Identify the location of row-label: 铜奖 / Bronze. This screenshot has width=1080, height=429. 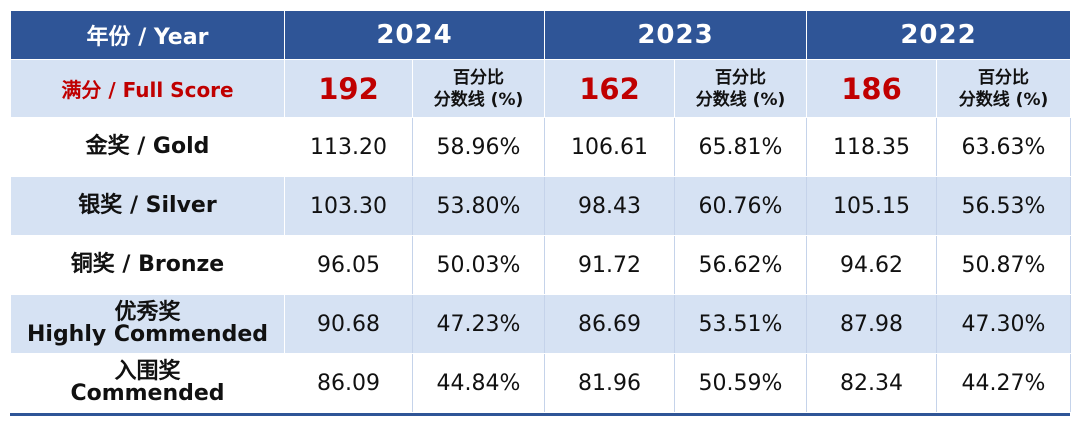
(147, 265).